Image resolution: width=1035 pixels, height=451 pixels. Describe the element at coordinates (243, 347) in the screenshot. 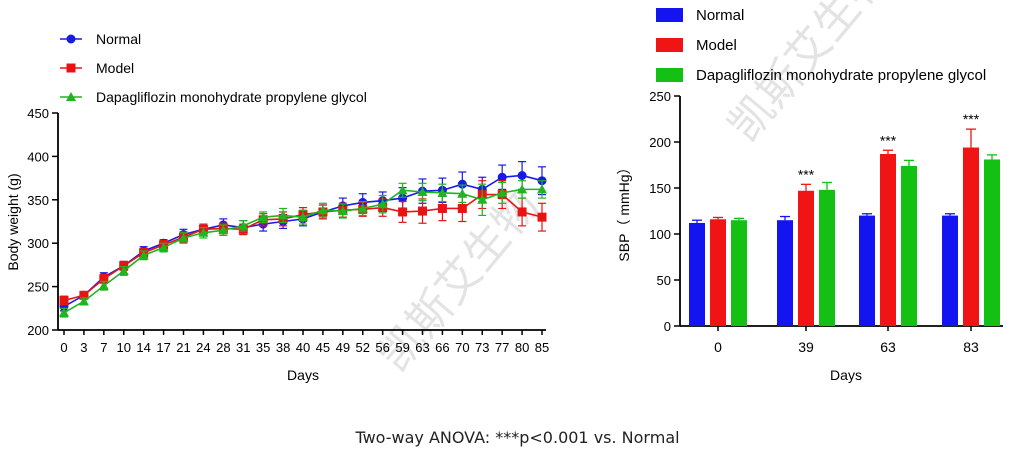

I see `x-tick-label: 31` at that location.